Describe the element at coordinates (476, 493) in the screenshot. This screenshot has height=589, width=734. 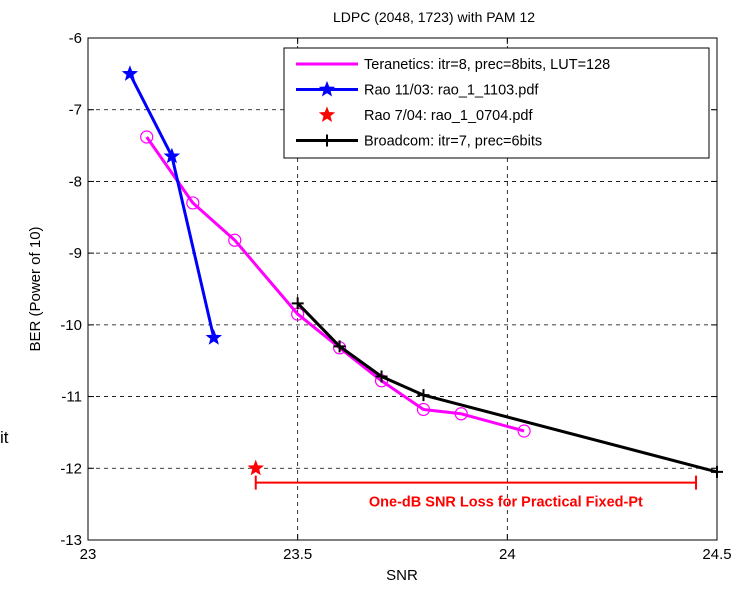
I see `annotation: One-dB SNR Loss for Practical Fixed-Pt` at that location.